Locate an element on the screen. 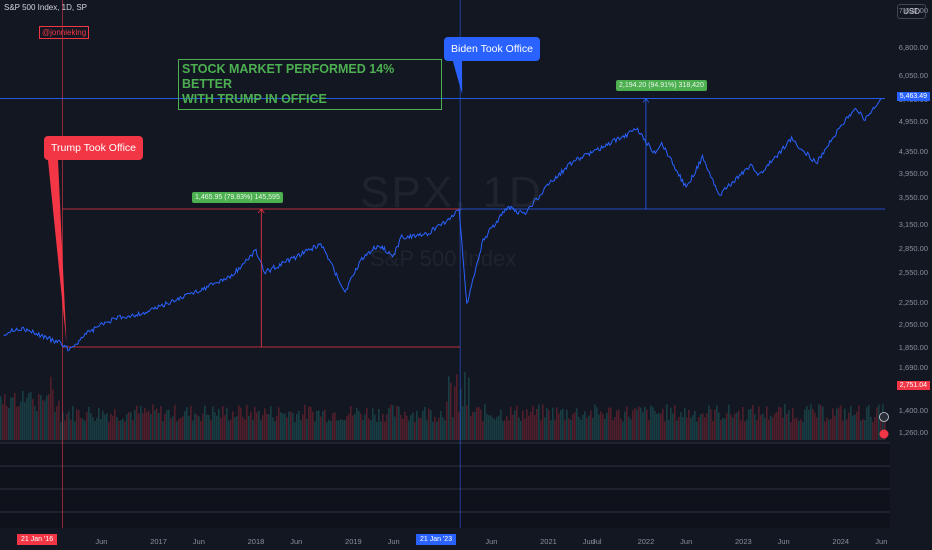 The width and height of the screenshot is (932, 550). trump-arrowhead is located at coordinates (261, 211).